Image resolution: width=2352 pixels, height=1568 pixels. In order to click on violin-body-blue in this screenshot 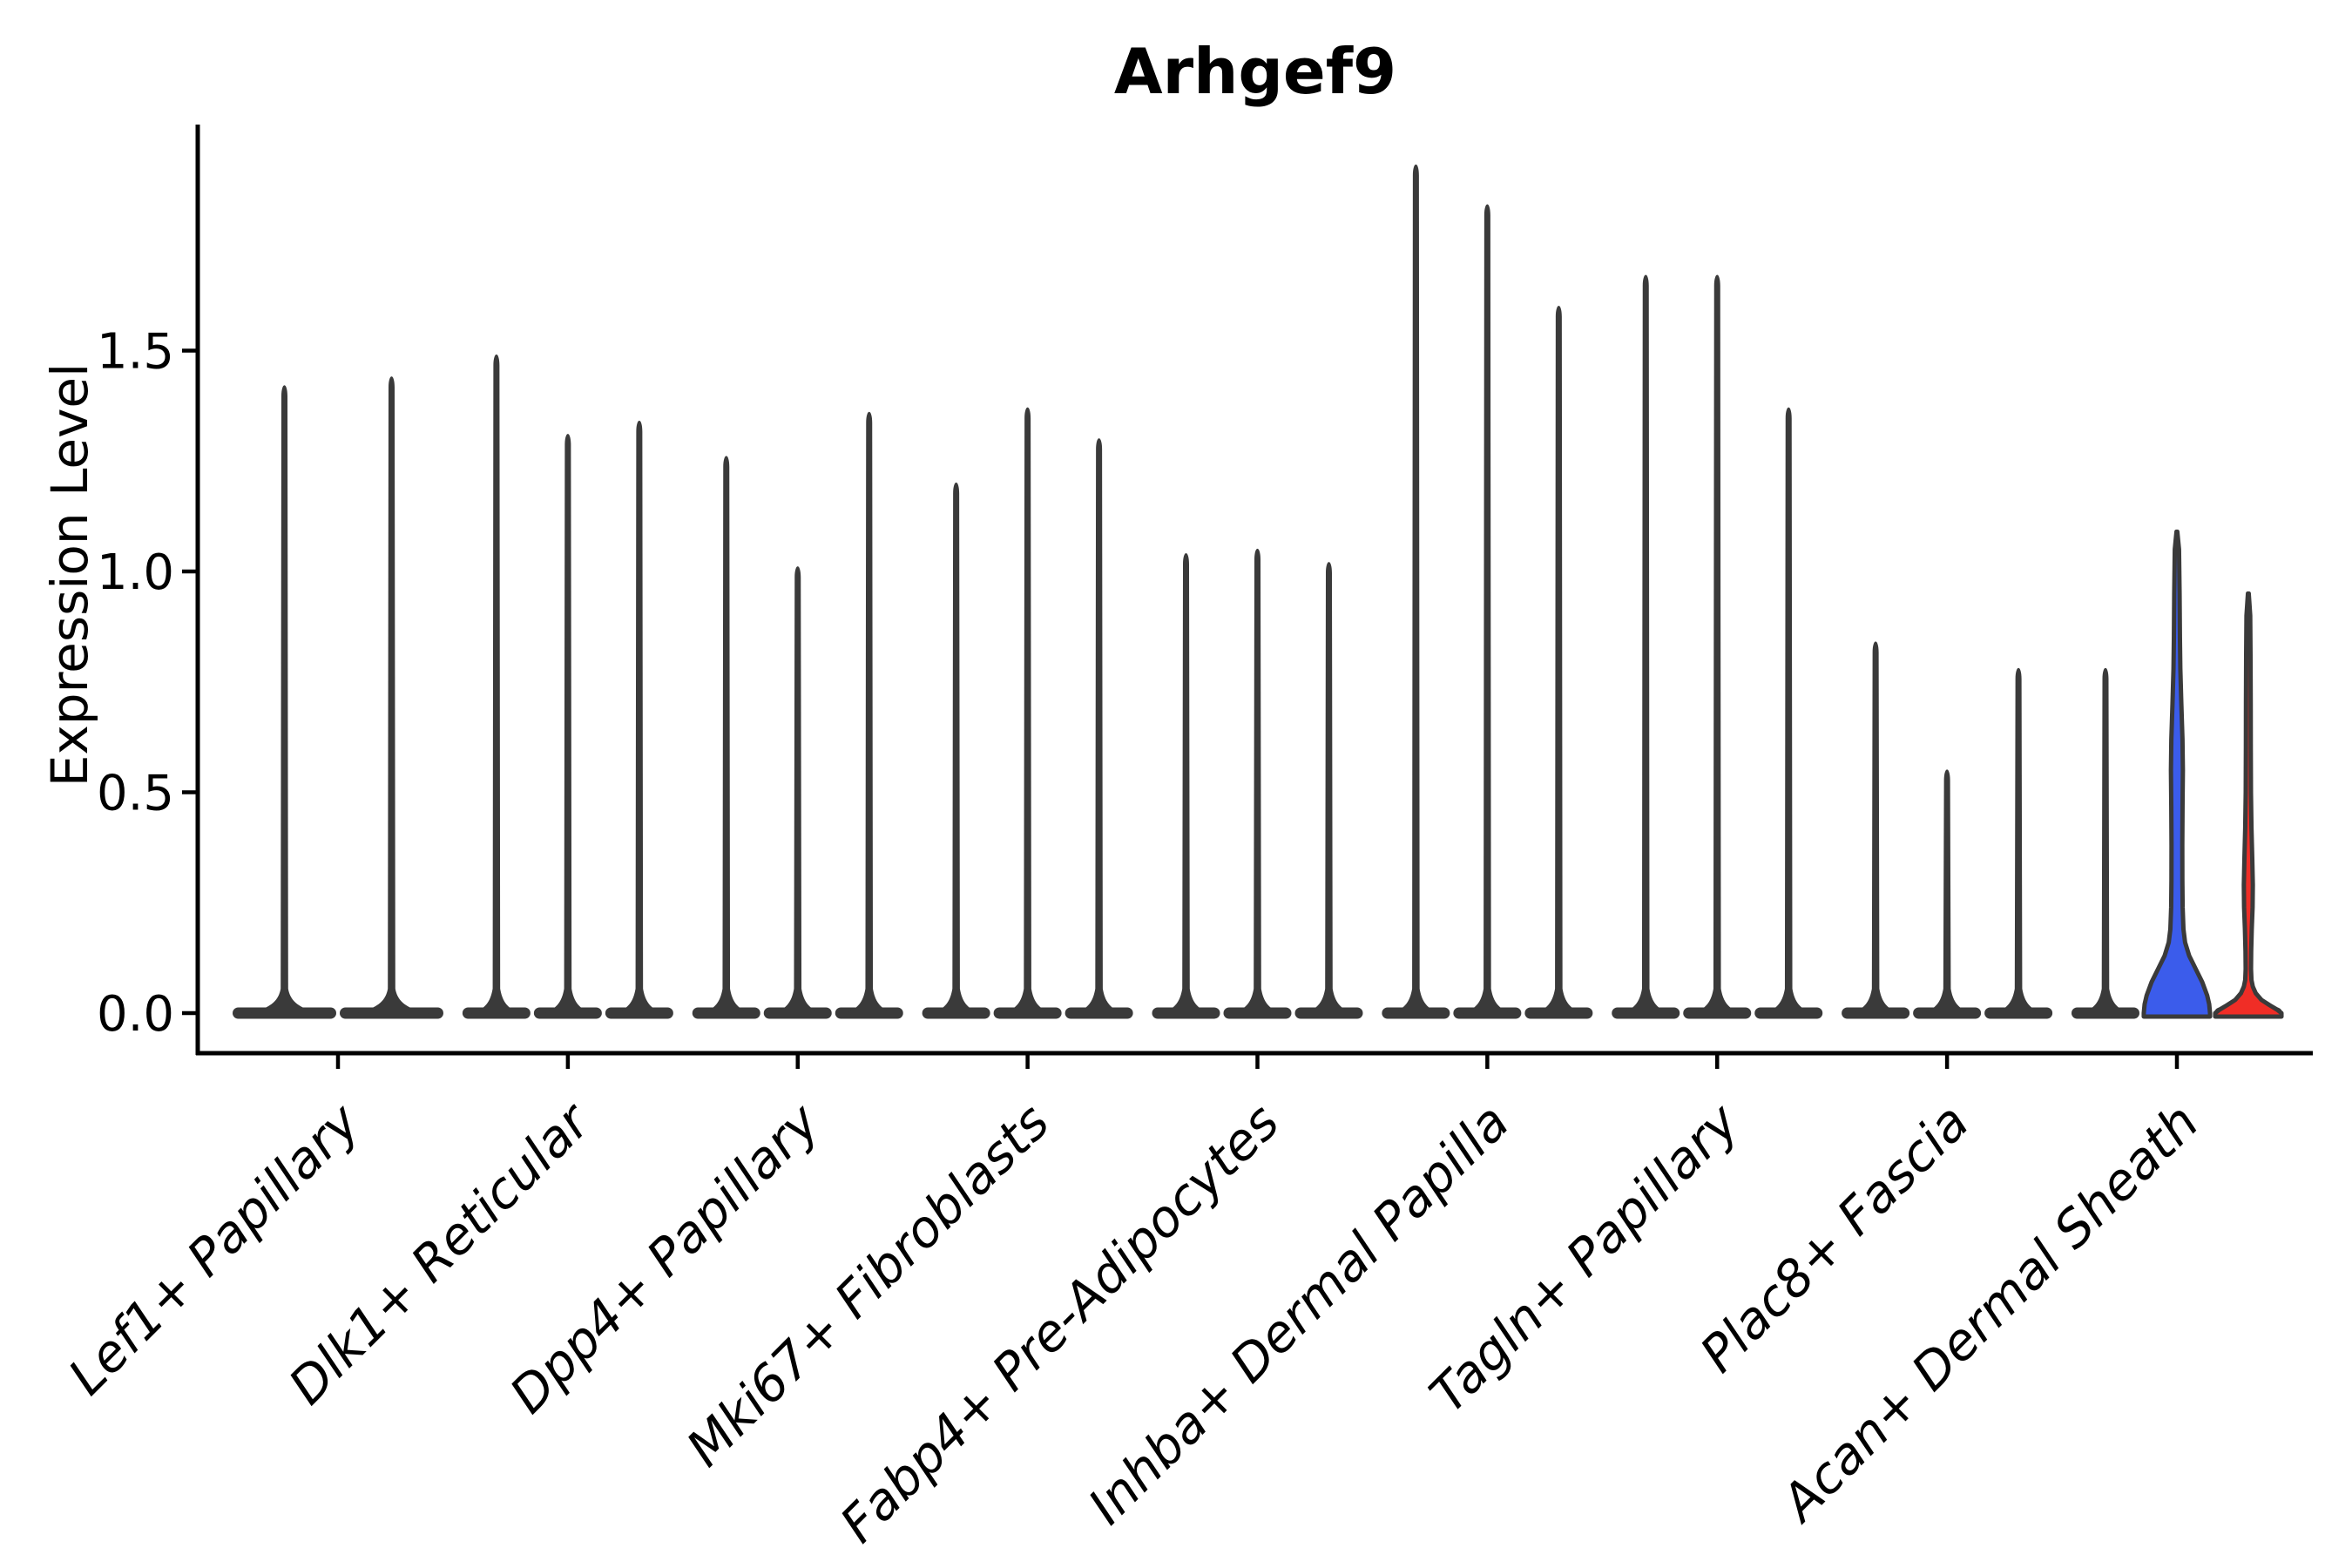, I will do `click(2177, 774)`.